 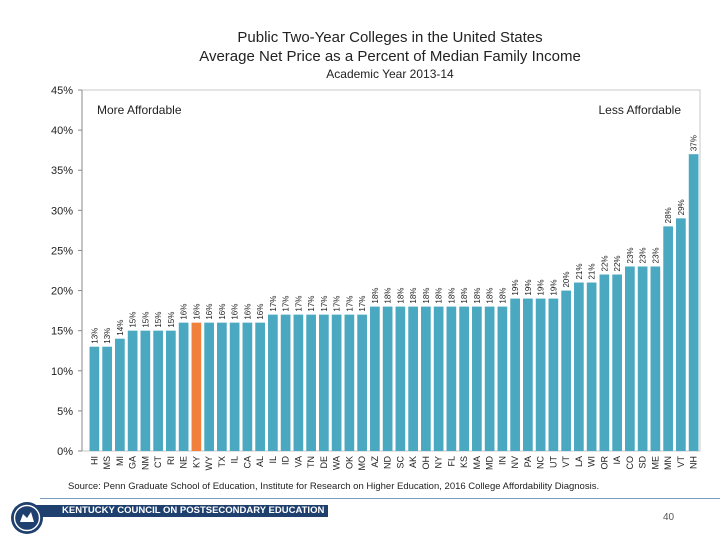 I want to click on category-label: IN, so click(x=502, y=460).